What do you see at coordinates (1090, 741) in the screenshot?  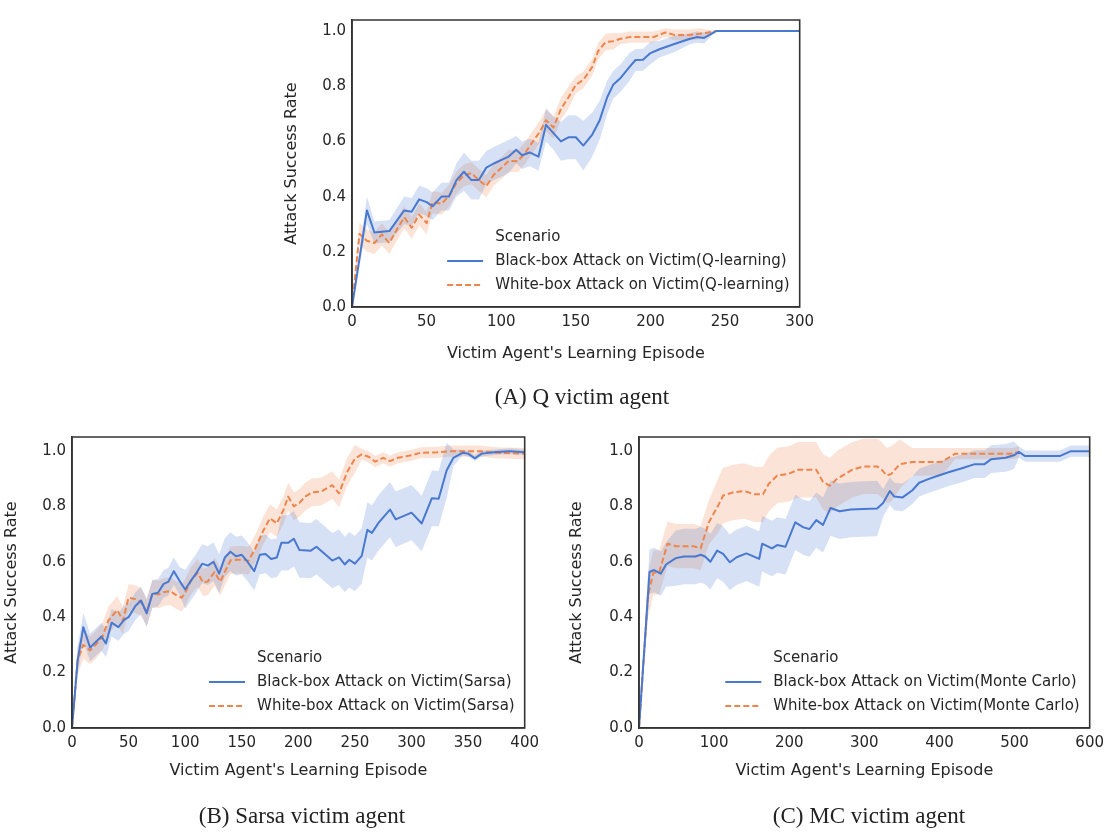 I see `x-tick-label: 600` at bounding box center [1090, 741].